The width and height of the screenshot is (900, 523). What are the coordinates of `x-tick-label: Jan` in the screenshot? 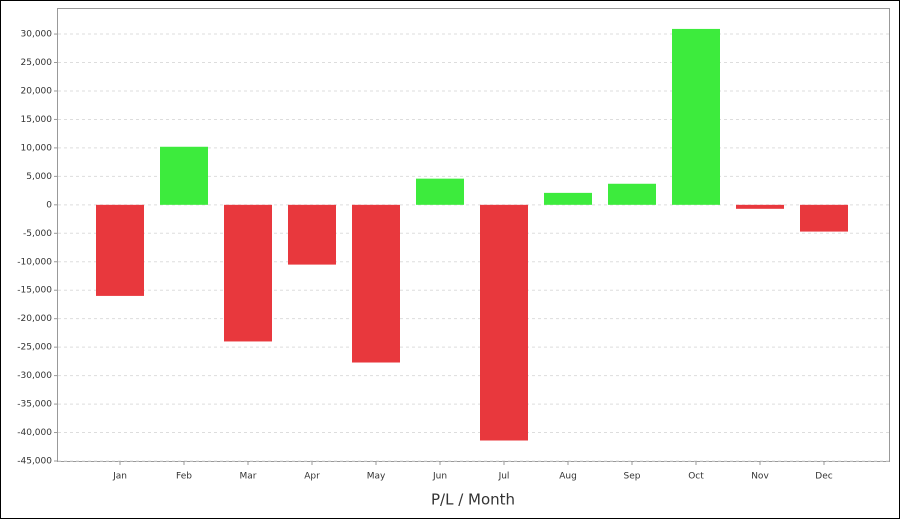 It's located at (119, 477).